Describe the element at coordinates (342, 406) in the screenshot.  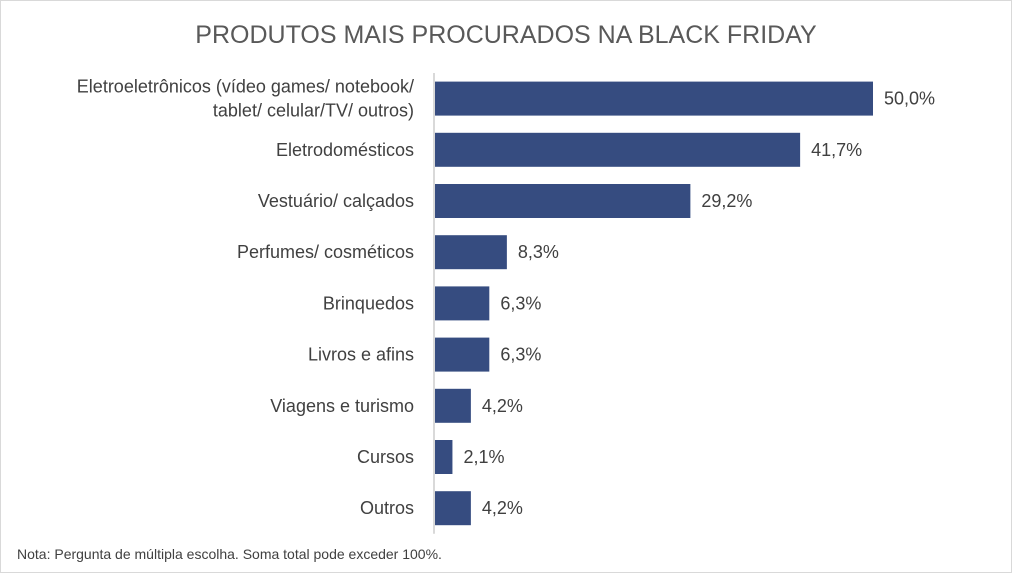
I see `category-label: Viagens e turismo` at that location.